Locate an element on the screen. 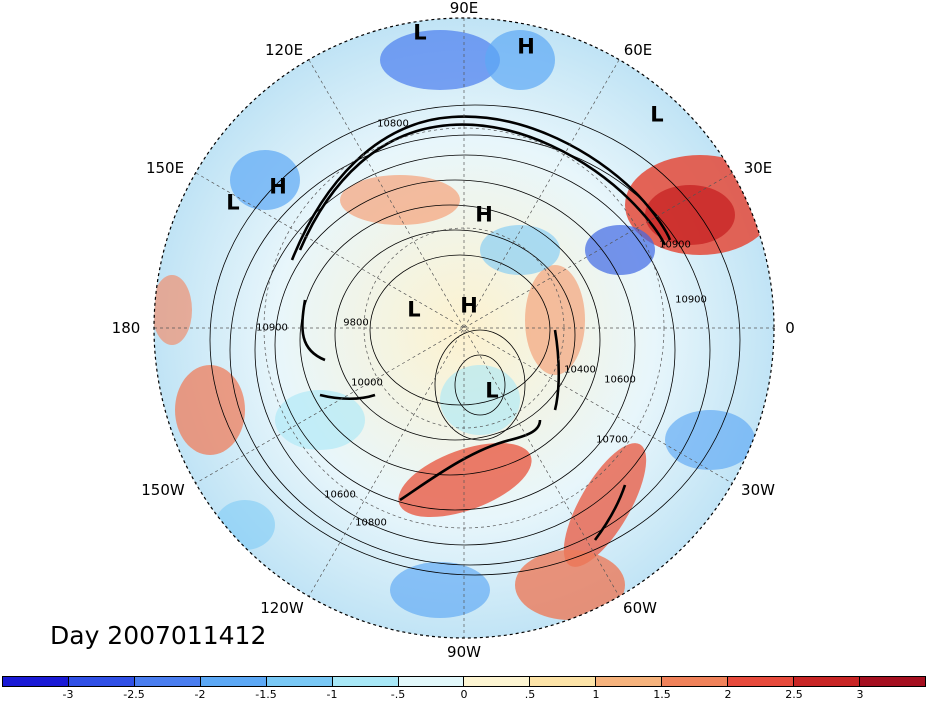  longitude-label: 60W is located at coordinates (640, 608).